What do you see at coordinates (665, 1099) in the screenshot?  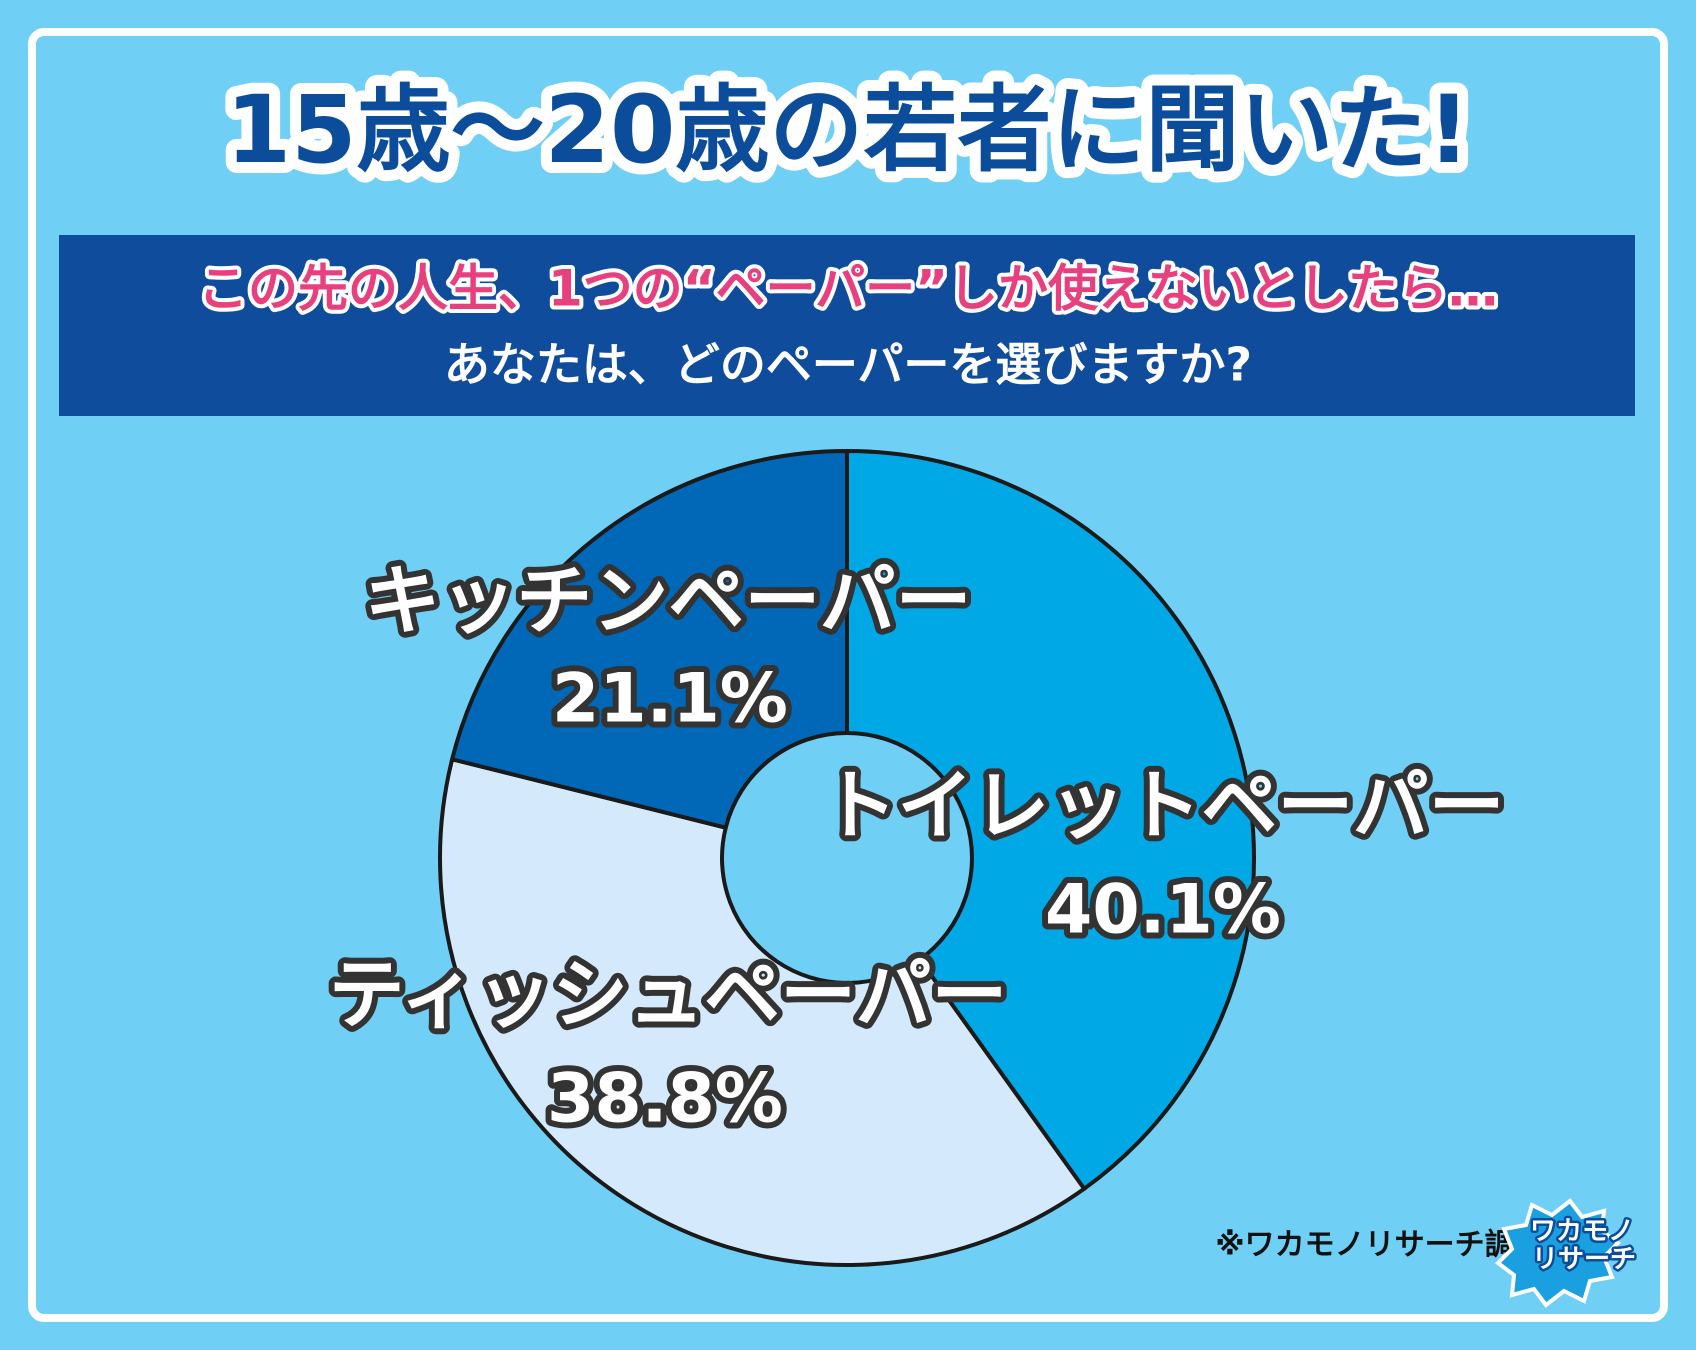 I see `value-label: 38.8%` at bounding box center [665, 1099].